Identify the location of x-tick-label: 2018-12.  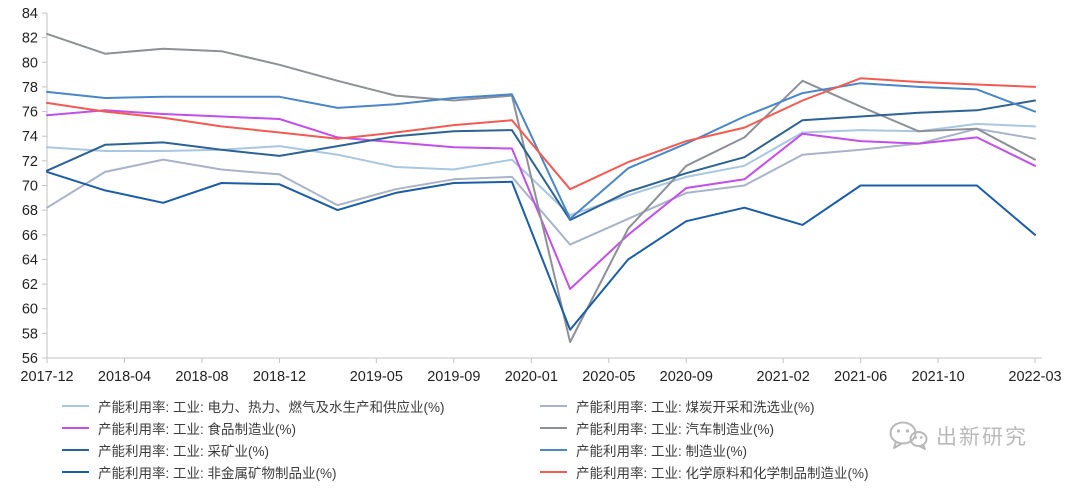
(279, 377).